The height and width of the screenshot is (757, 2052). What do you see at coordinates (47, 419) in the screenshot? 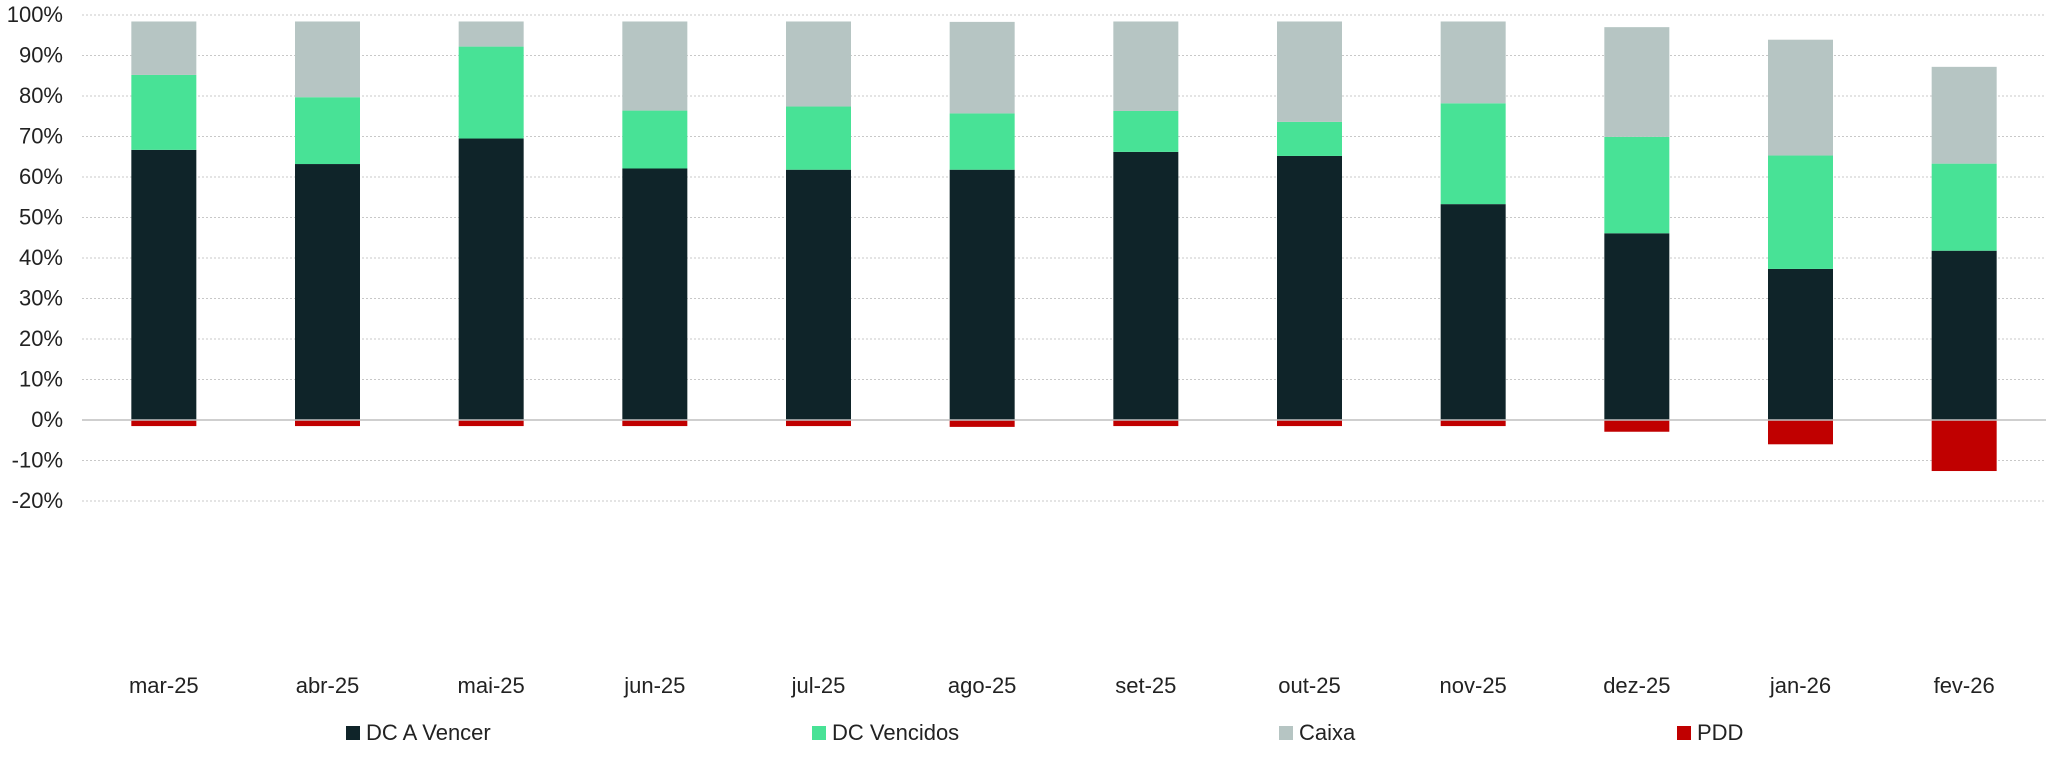
I see `y-tick-label: 0%` at bounding box center [47, 419].